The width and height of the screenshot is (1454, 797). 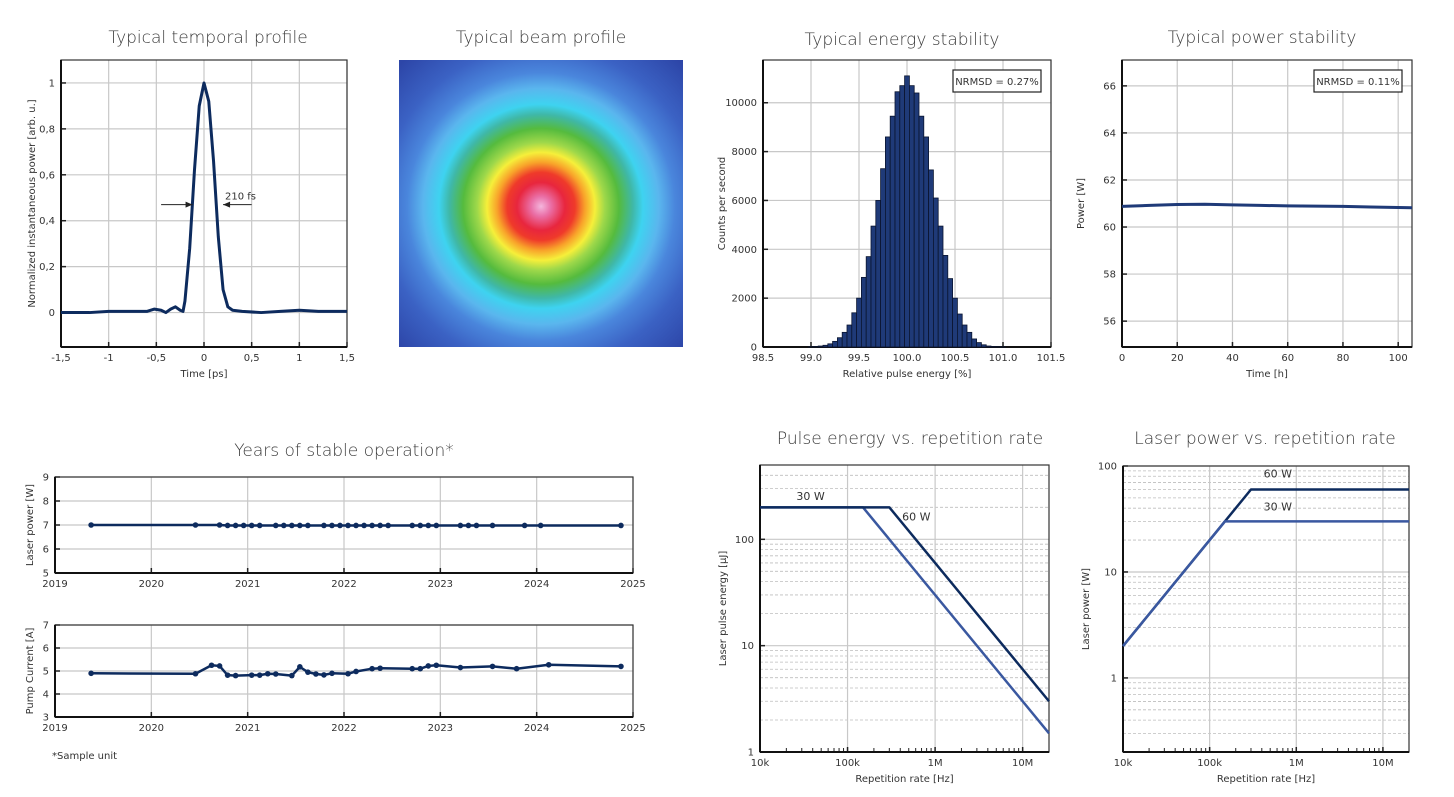 I want to click on x-tick-label: -0,5, so click(x=157, y=358).